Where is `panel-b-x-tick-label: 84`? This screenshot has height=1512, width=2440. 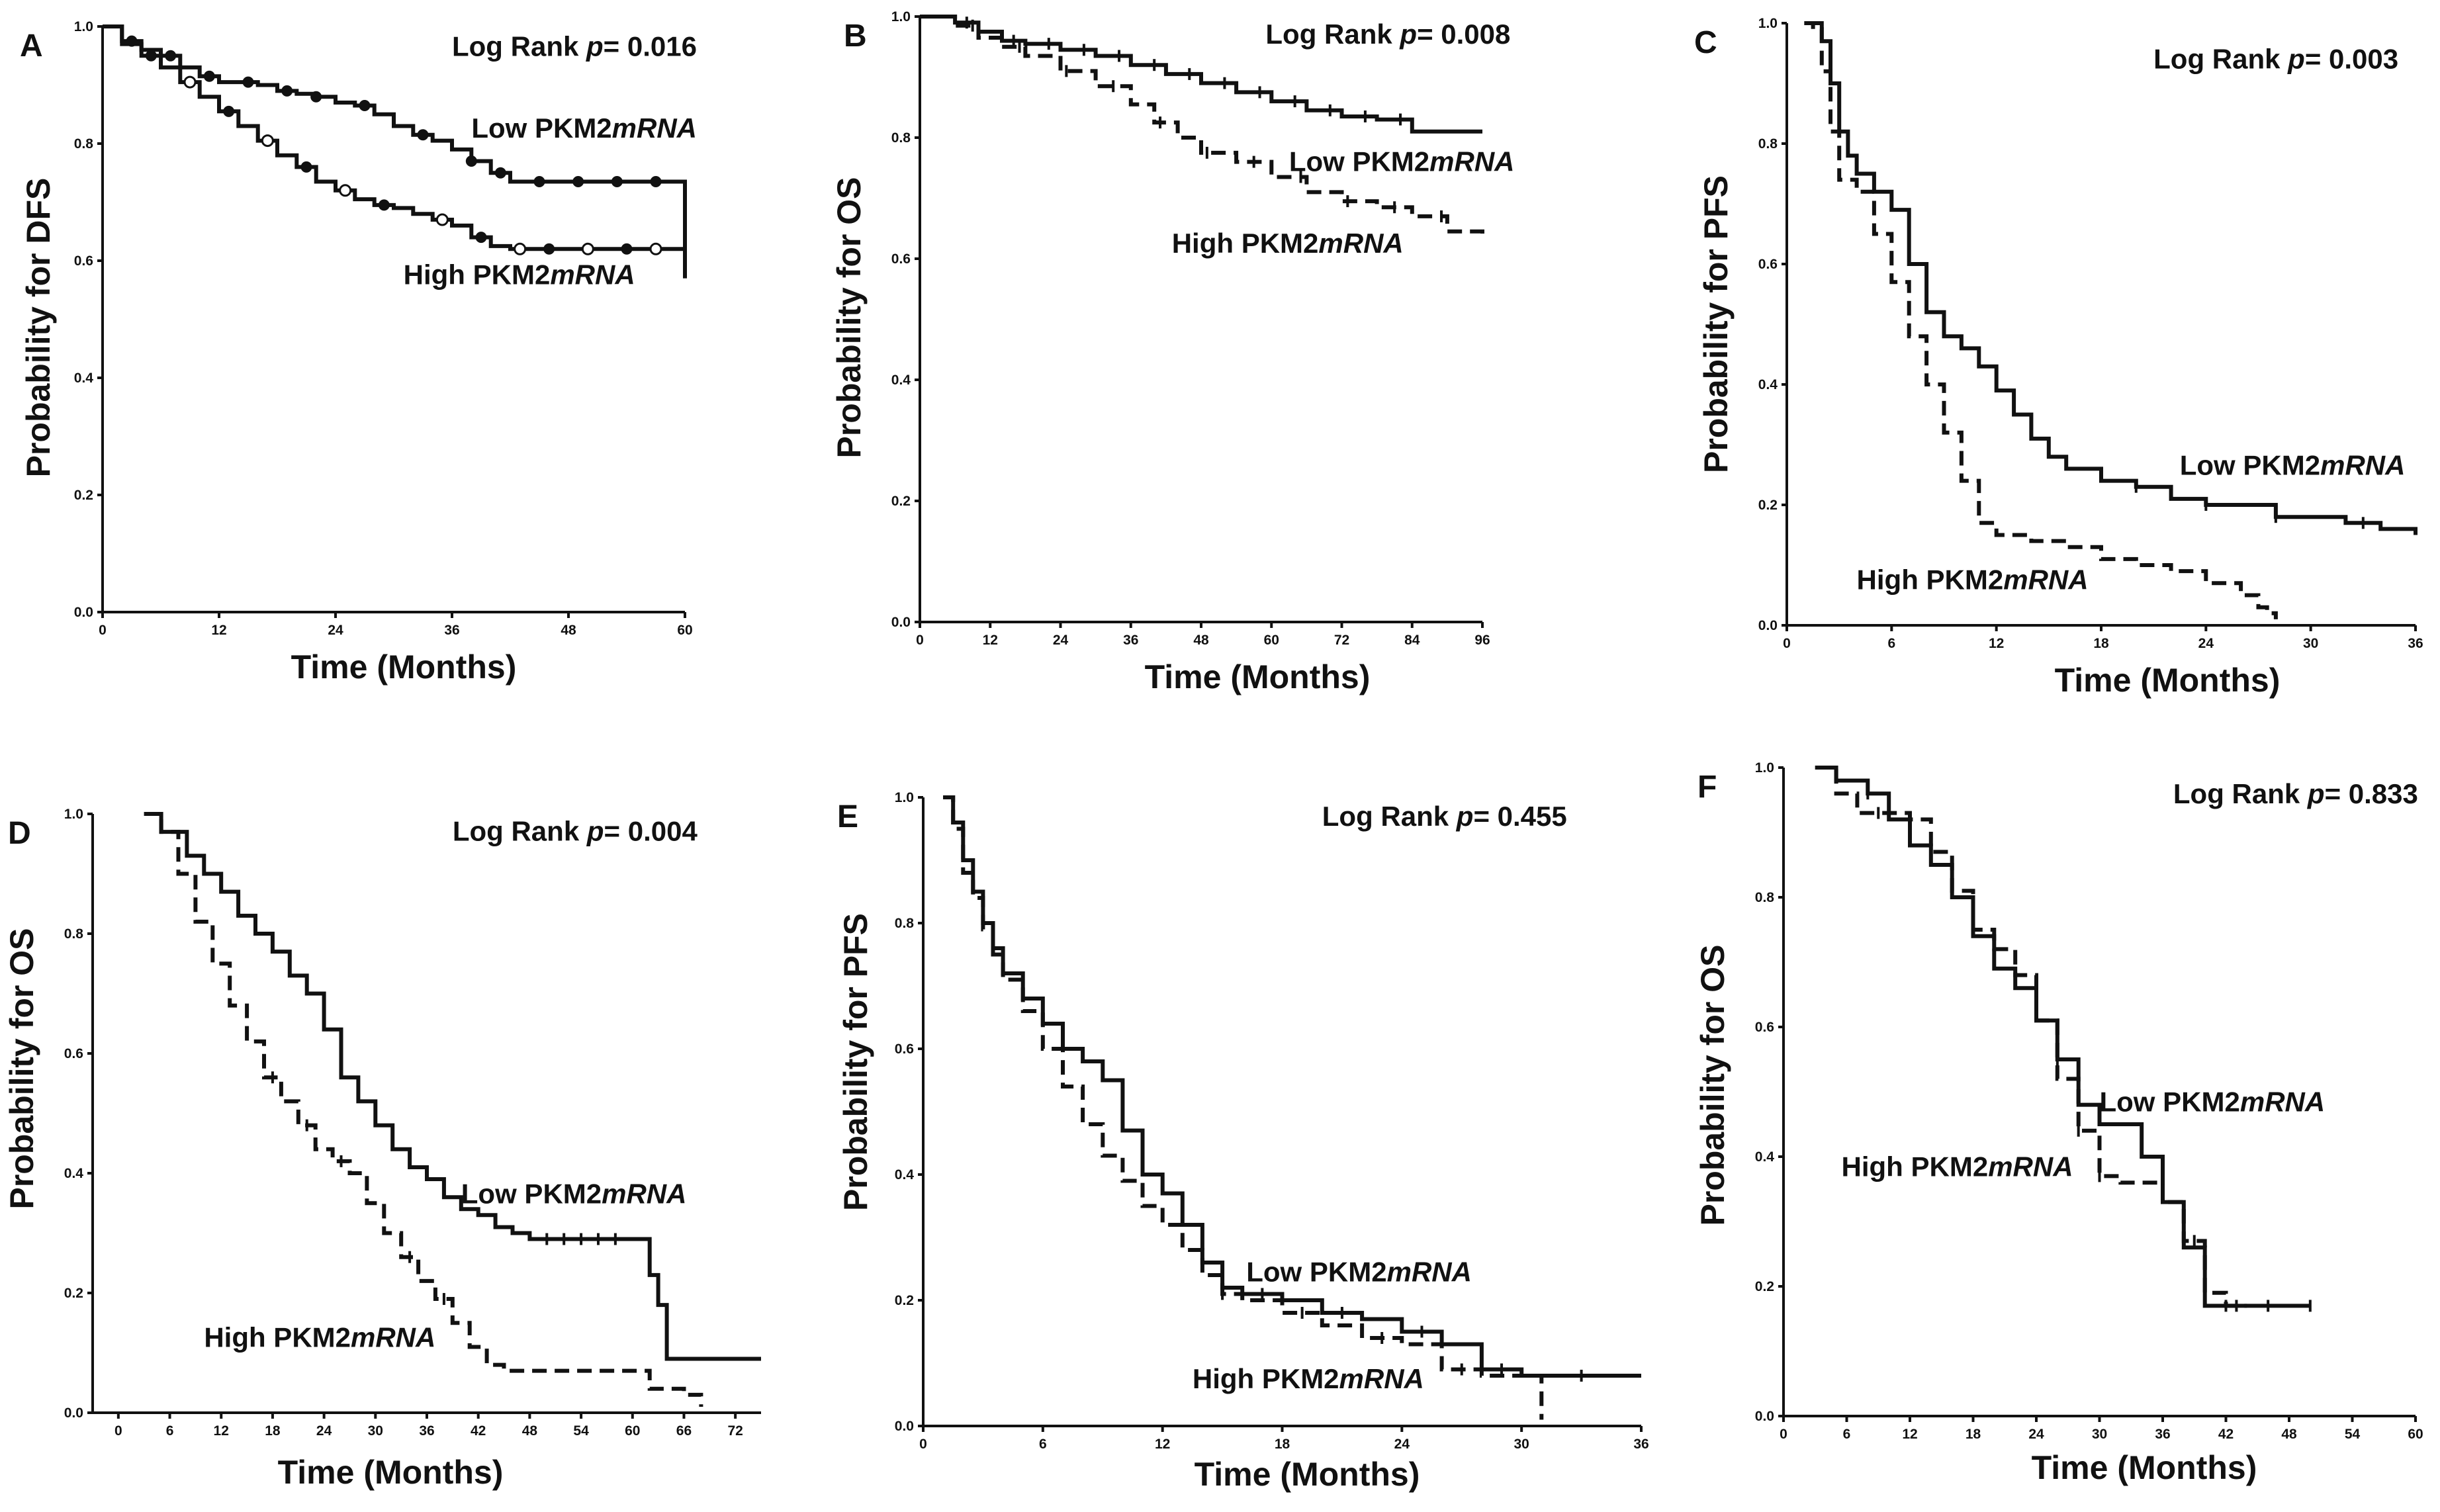
panel-b-x-tick-label: 84 is located at coordinates (1412, 640).